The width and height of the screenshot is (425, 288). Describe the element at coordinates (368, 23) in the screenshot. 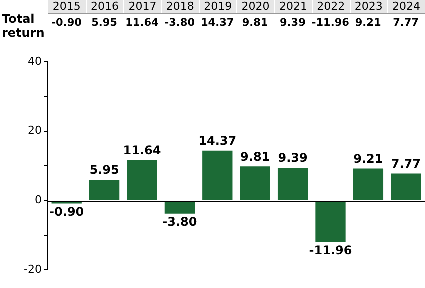

I see `data-label: 9.21` at that location.